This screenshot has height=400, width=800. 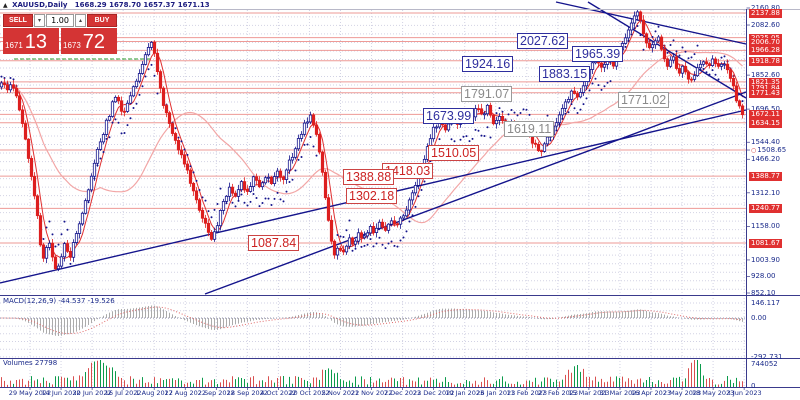 I want to click on buy-button: BUY, so click(x=102, y=20).